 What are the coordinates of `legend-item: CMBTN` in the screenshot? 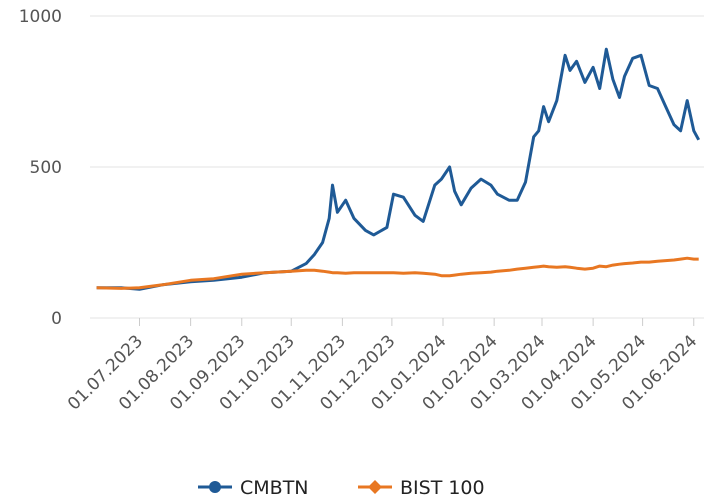 It's located at (253, 488).